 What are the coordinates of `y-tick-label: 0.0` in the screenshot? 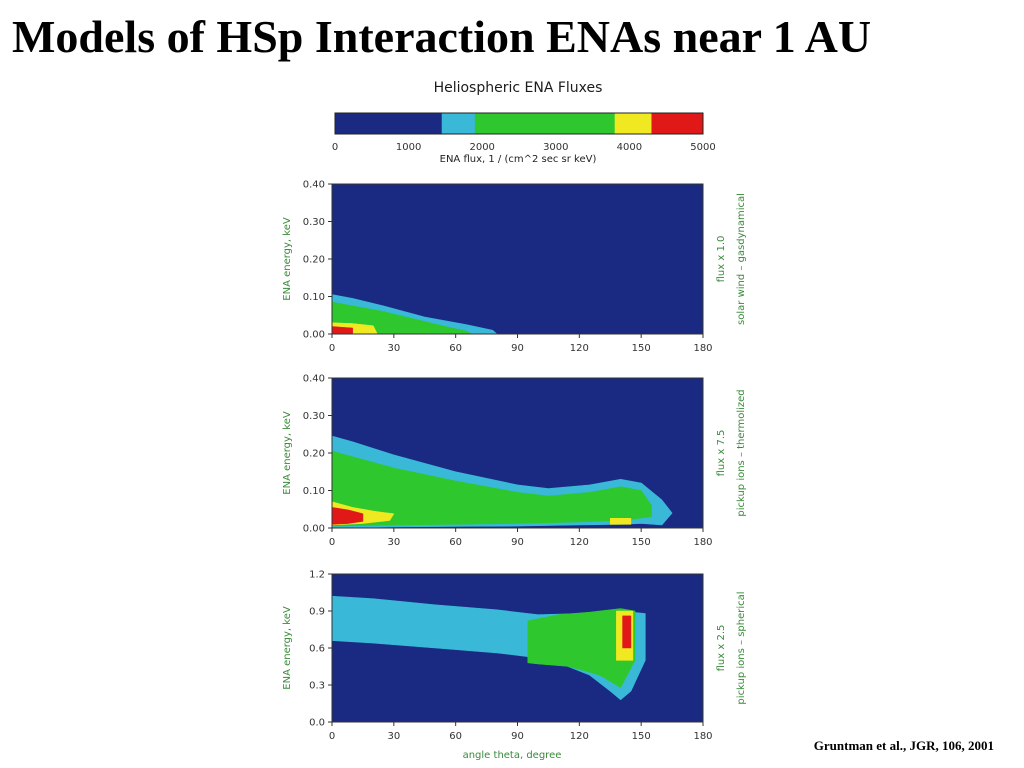 It's located at (317, 723).